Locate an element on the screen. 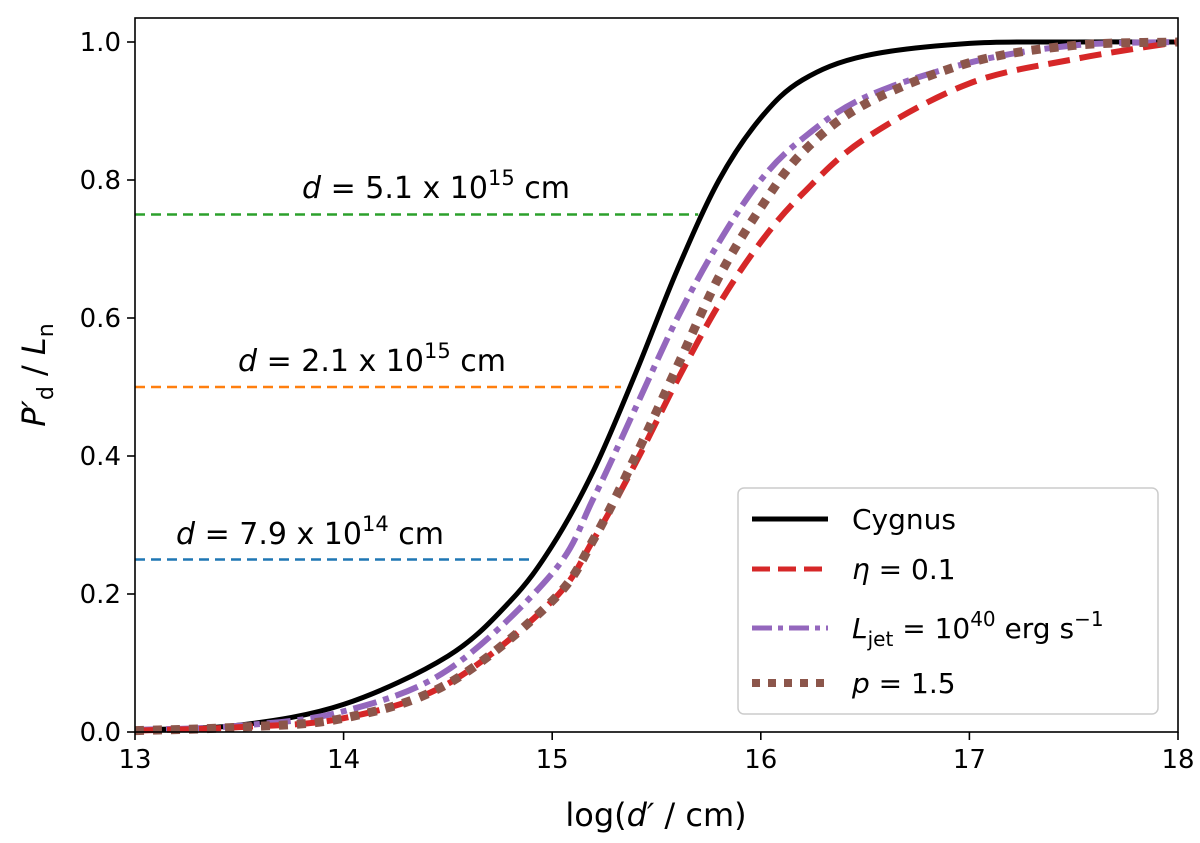 This screenshot has width=1200, height=843. y-tick-label-3: 0.6 is located at coordinates (100, 319).